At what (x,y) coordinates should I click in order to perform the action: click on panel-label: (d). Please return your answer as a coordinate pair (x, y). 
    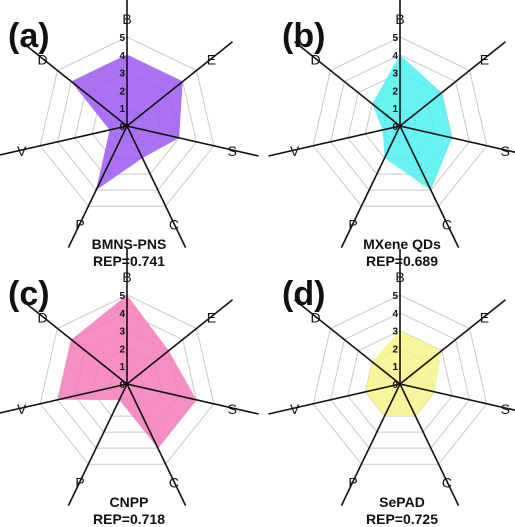
    Looking at the image, I should click on (303, 294).